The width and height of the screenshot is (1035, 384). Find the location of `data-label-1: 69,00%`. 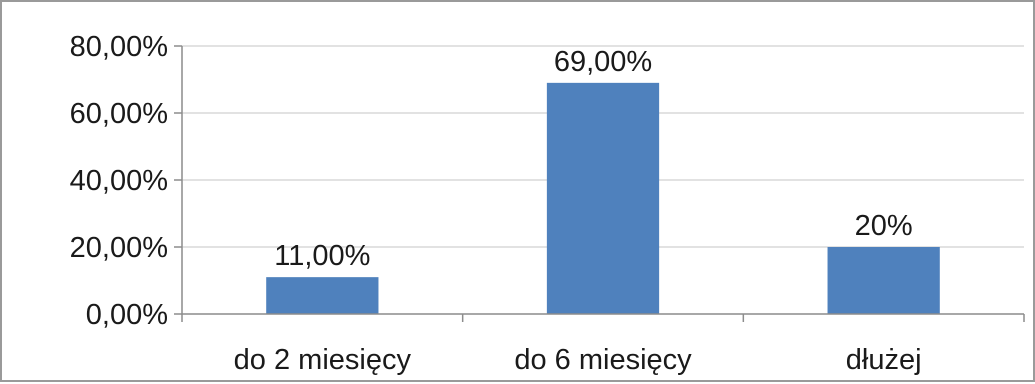

data-label-1: 69,00% is located at coordinates (603, 62).